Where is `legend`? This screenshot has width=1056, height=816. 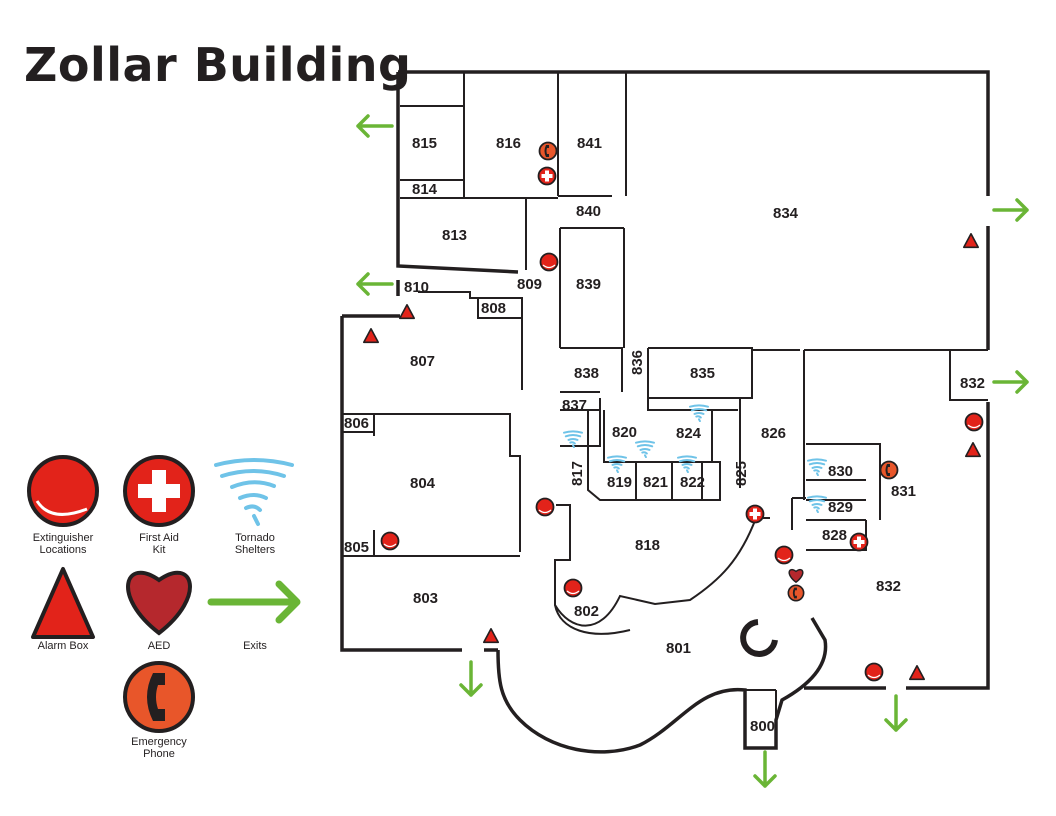 legend is located at coordinates (164, 594).